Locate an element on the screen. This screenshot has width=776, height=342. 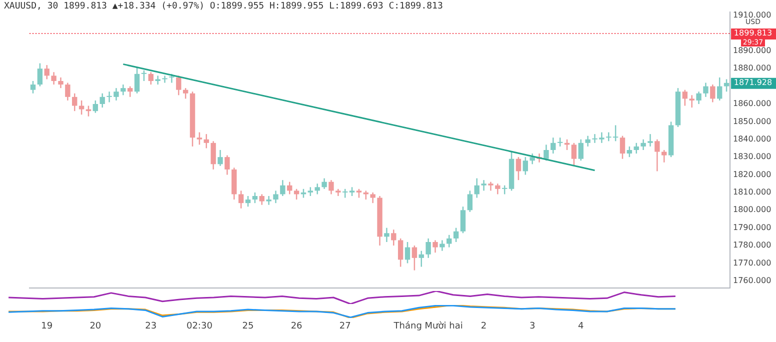
y-tick-label: 1860.000 is located at coordinates (752, 103).